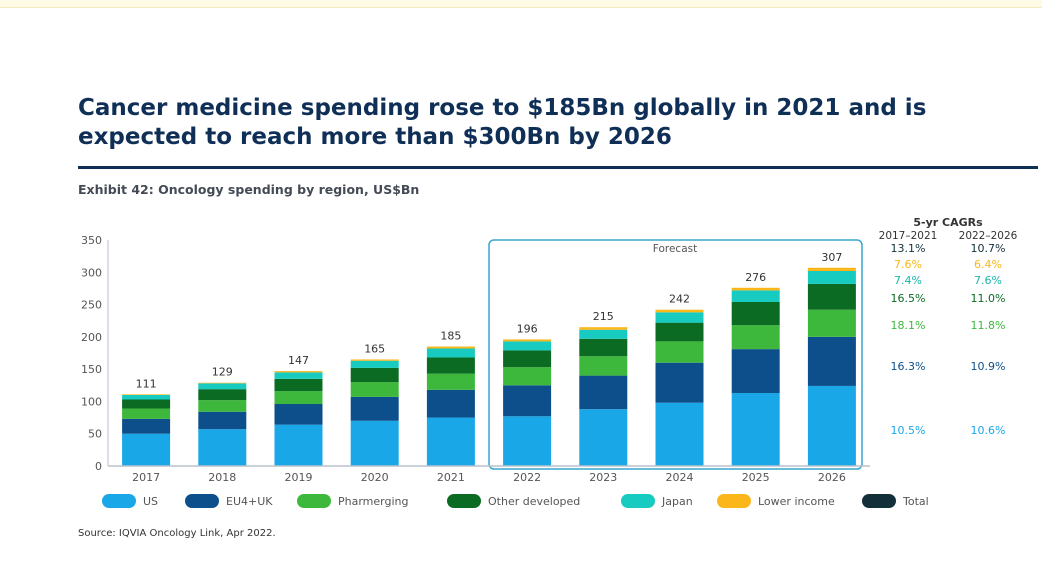 Image resolution: width=1042 pixels, height=581 pixels. Describe the element at coordinates (680, 477) in the screenshot. I see `x-tick-label: 2024` at that location.